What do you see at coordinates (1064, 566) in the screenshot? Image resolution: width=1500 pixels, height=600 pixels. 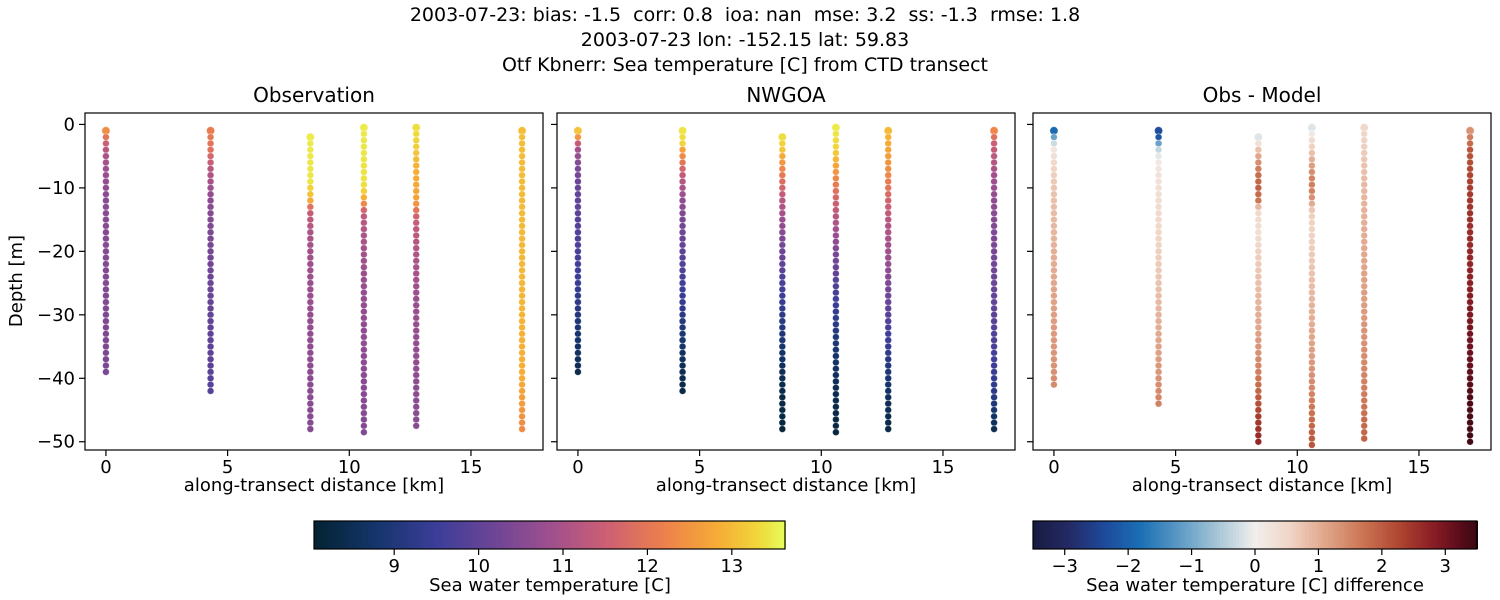 I see `svg-text: −3` at bounding box center [1064, 566].